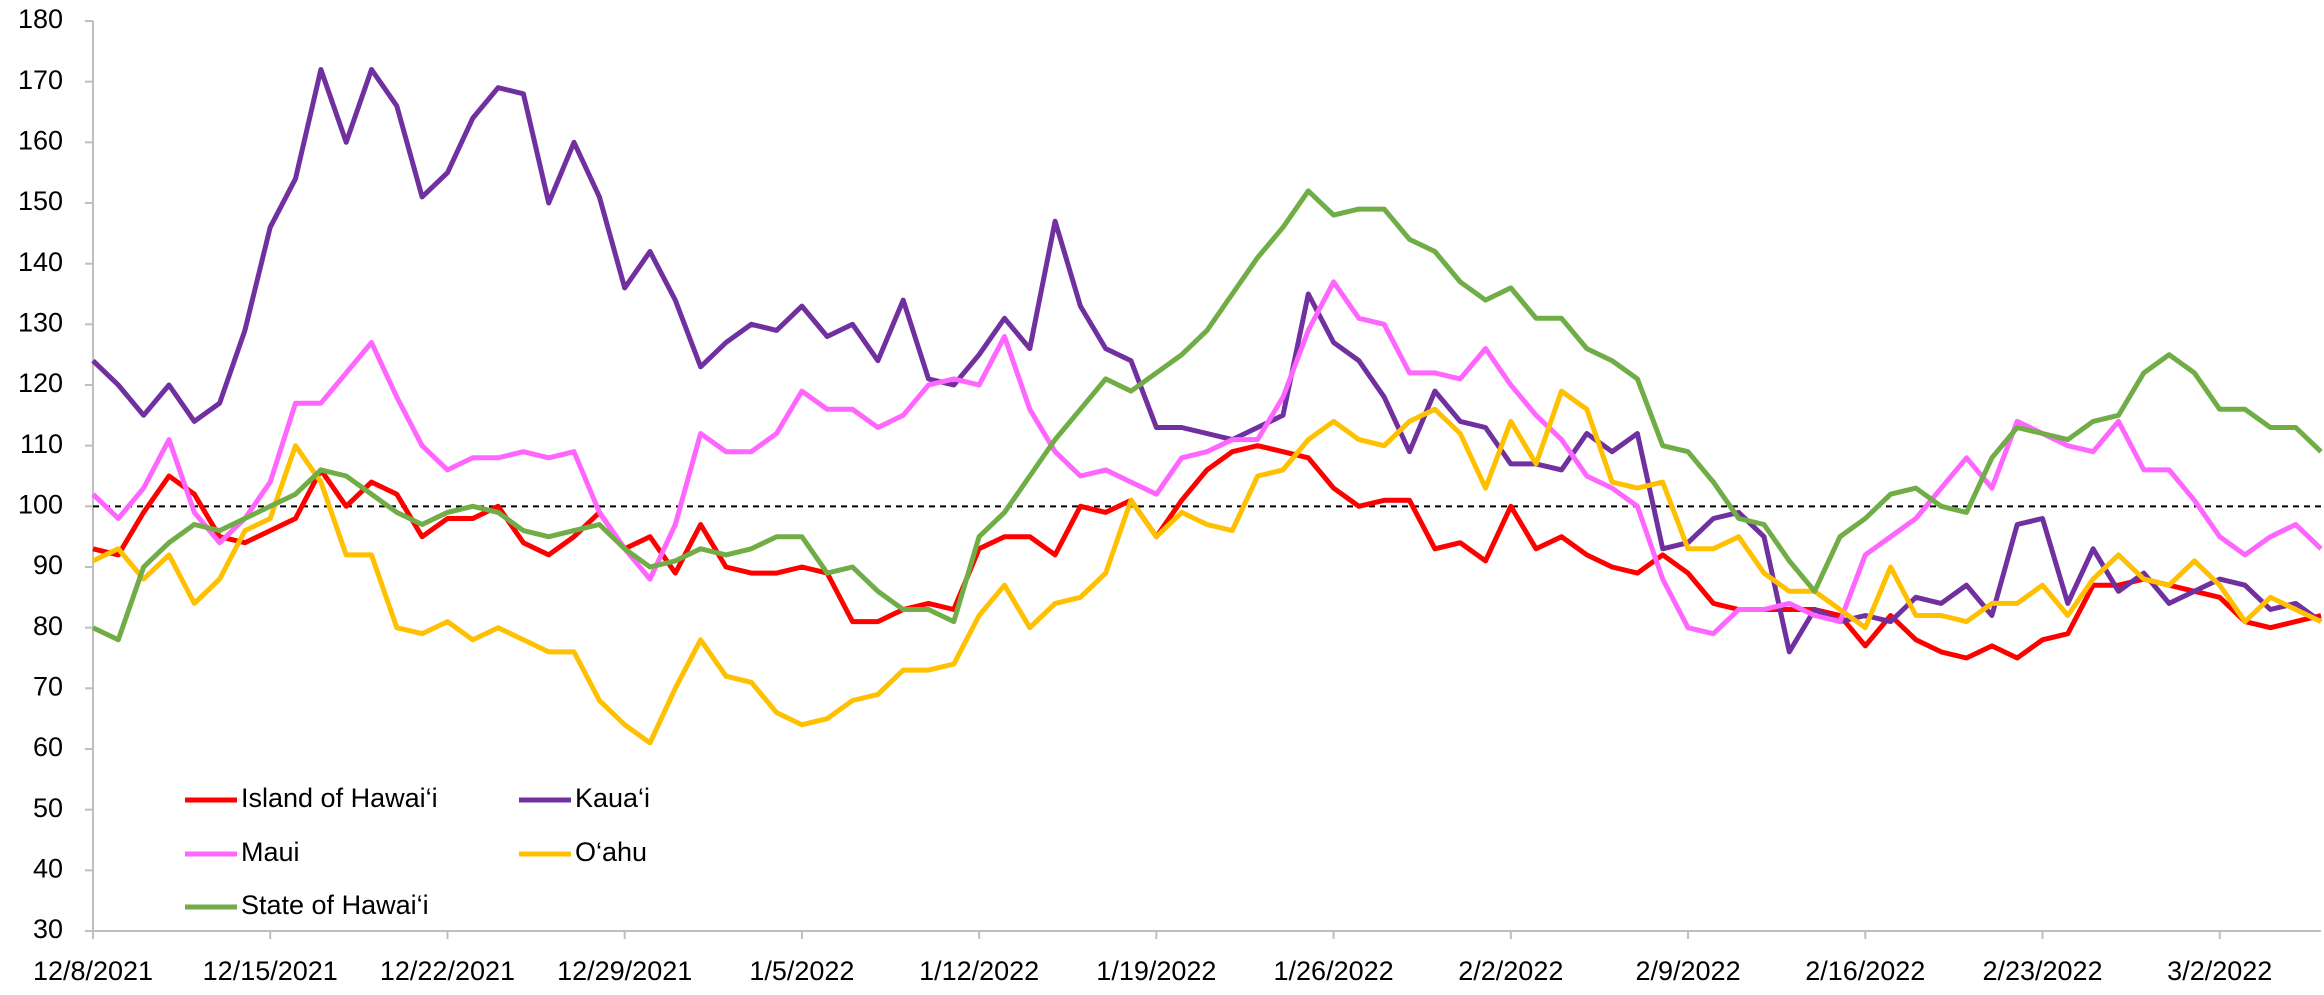 This screenshot has height=995, width=2324. Describe the element at coordinates (41, 444) in the screenshot. I see `y-tick-label: 110` at that location.